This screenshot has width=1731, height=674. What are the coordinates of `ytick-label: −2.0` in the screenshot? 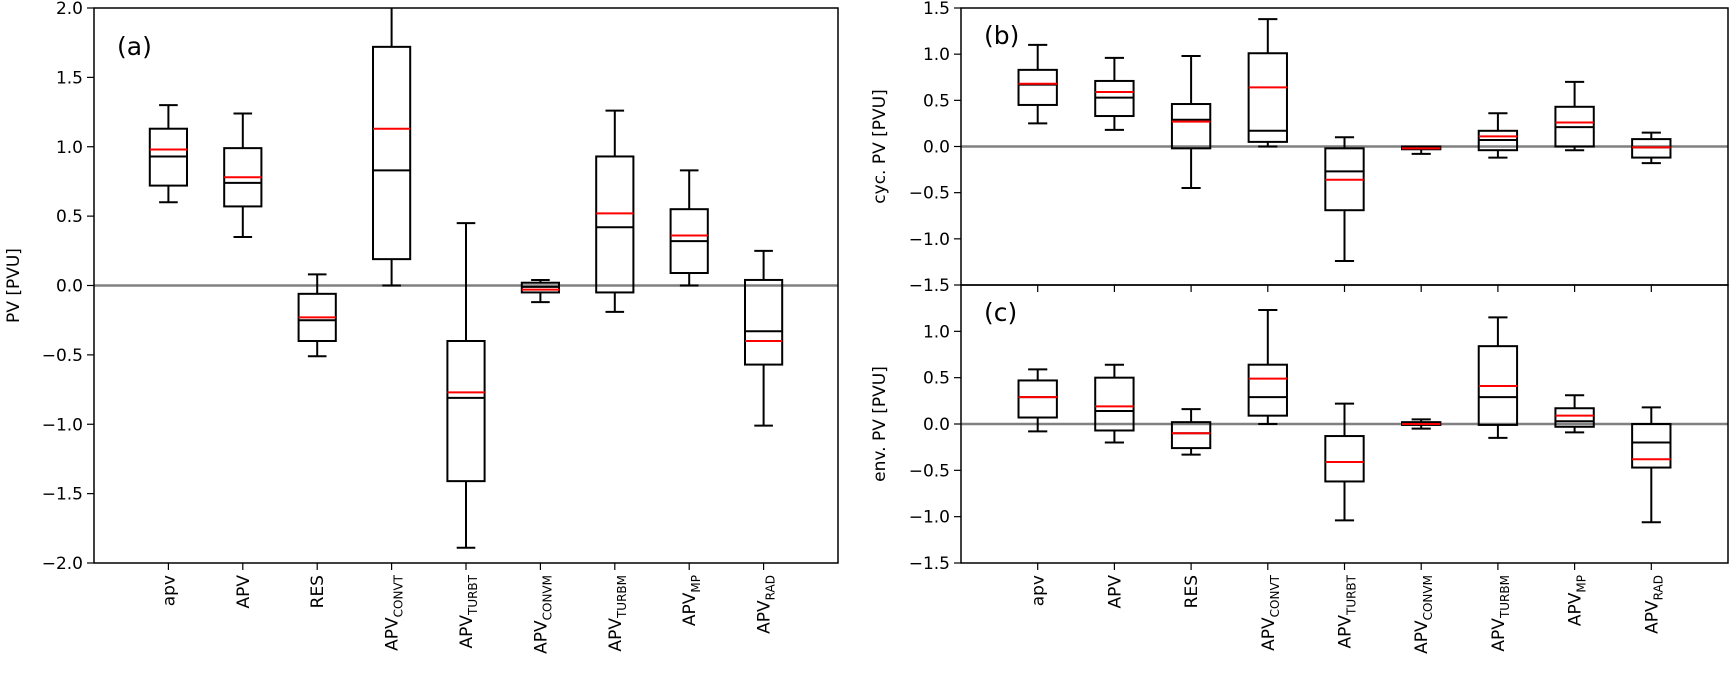 It's located at (62, 564).